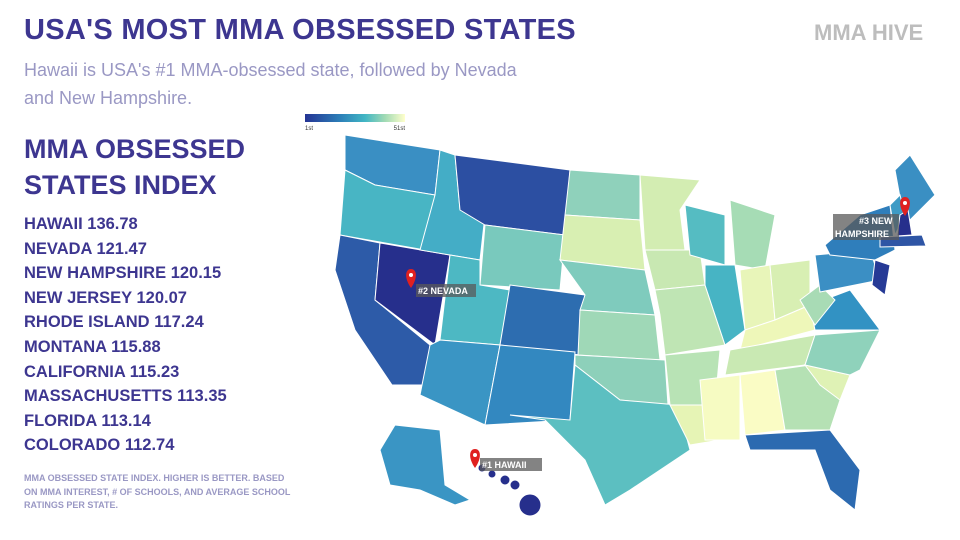 Image resolution: width=960 pixels, height=540 pixels. I want to click on state-score: 115.23, so click(154, 371).